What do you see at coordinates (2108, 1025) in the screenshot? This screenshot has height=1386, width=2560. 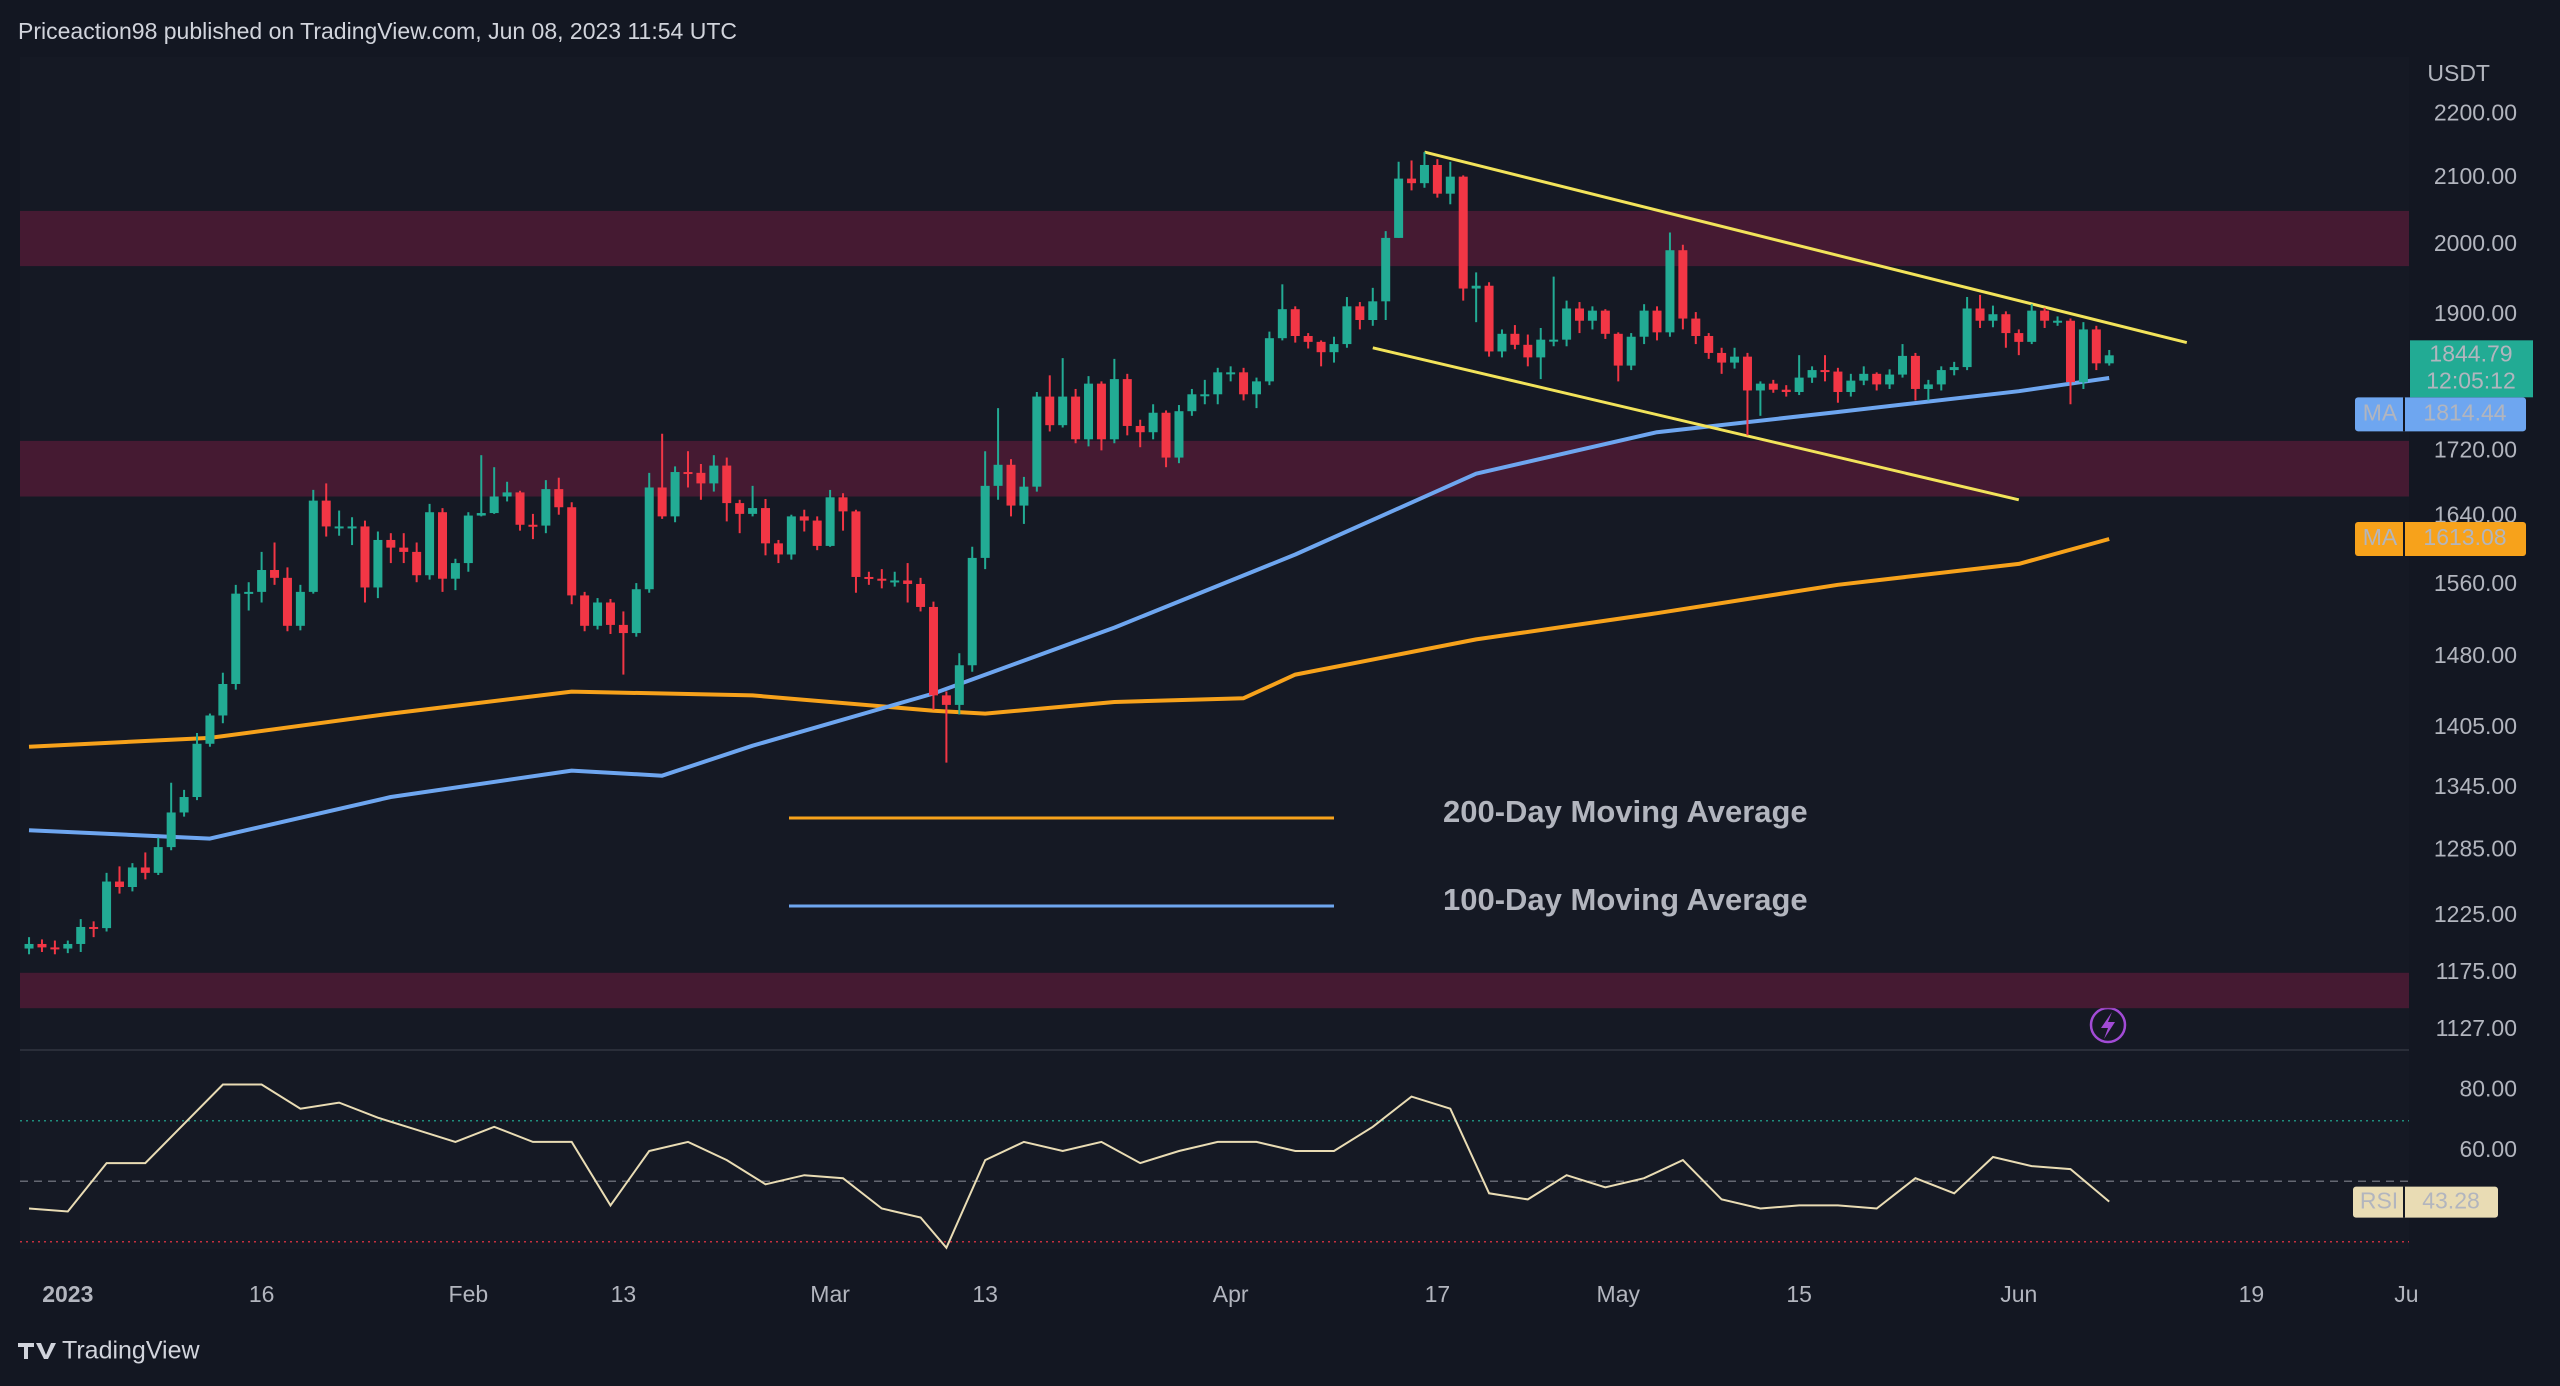 I see `icon-bolt` at bounding box center [2108, 1025].